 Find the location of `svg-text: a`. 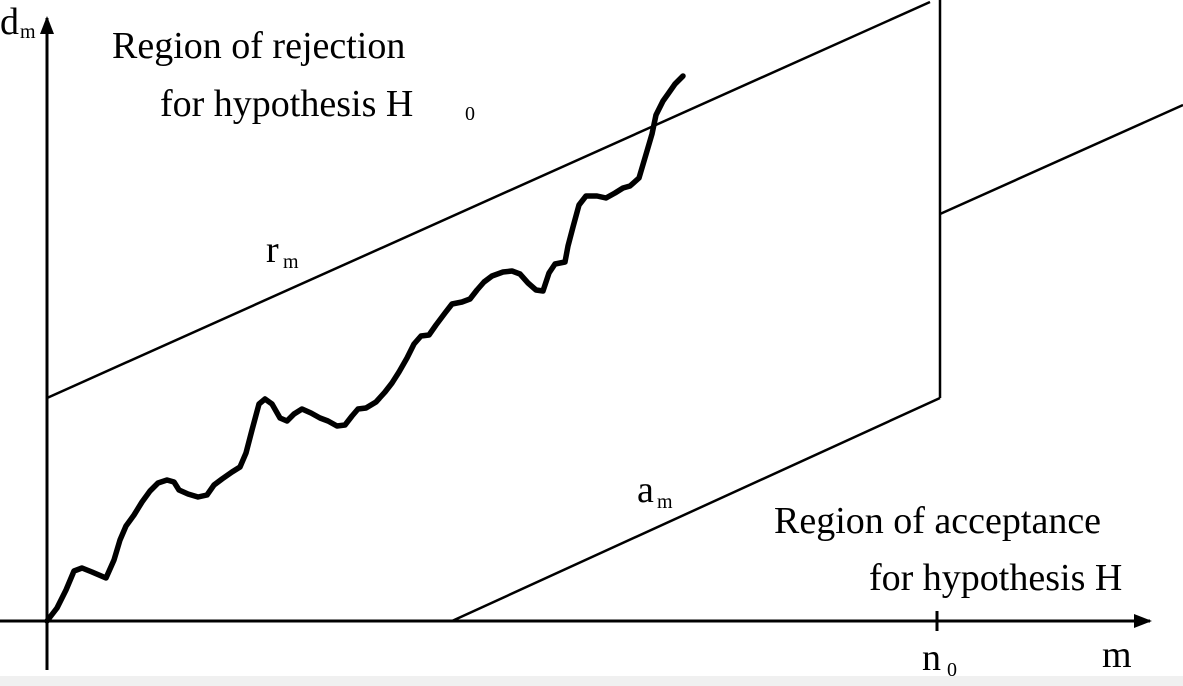

svg-text: a is located at coordinates (645, 490).